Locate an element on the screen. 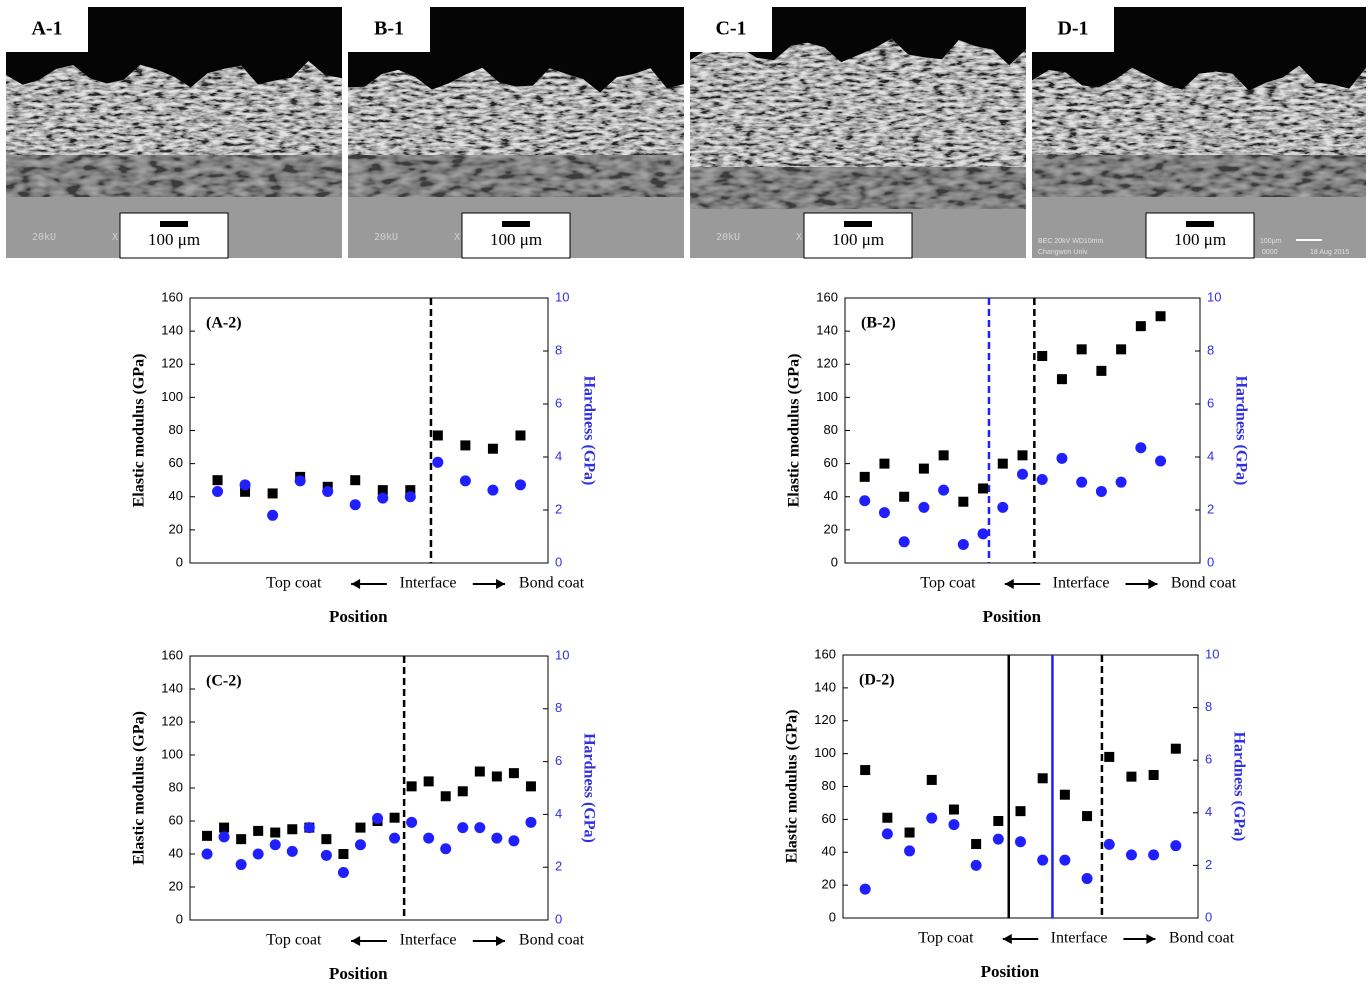 The height and width of the screenshot is (984, 1370). y-tick-label: 0 is located at coordinates (832, 916).